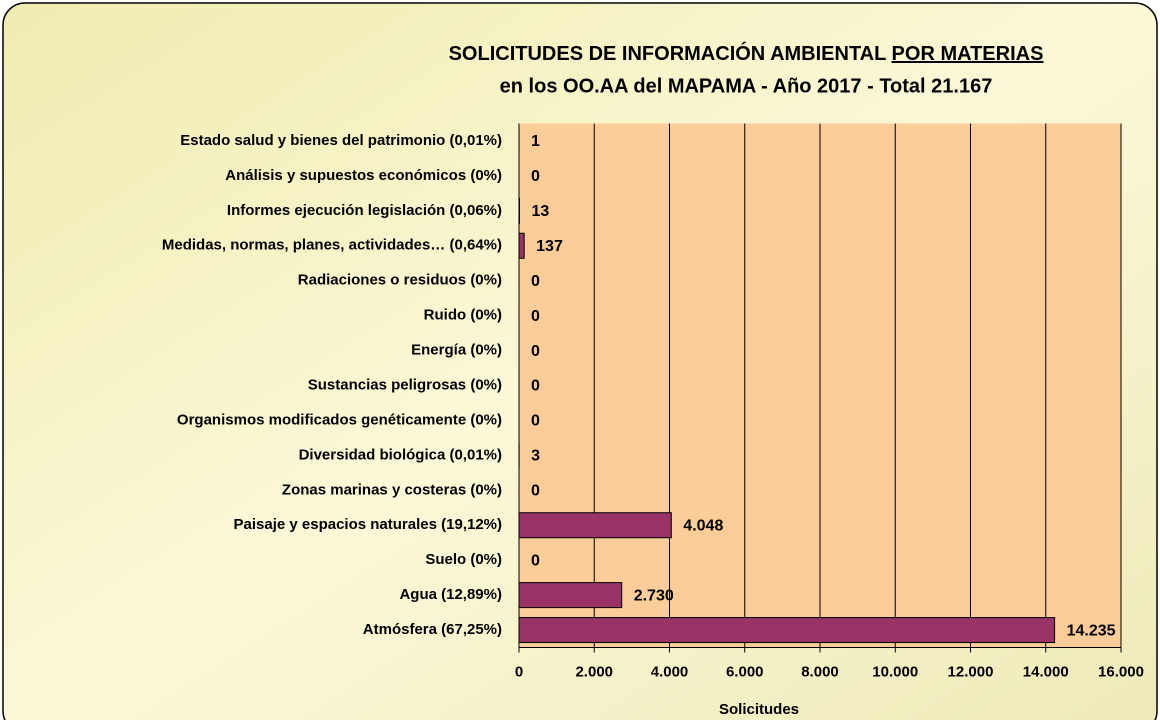  Describe the element at coordinates (363, 175) in the screenshot. I see `y-tick-label: Análisis y supuestos económicos (0%)` at that location.